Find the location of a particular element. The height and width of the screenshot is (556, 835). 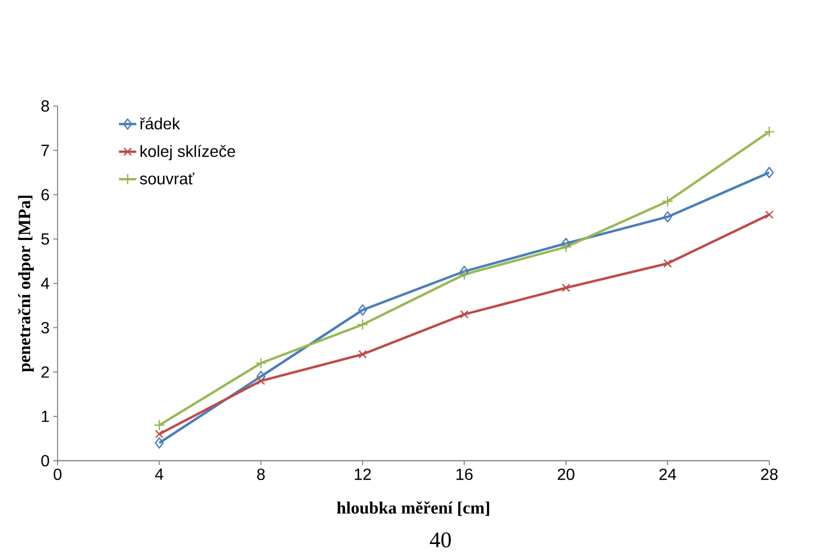

y-tick-label: 7 is located at coordinates (45, 150).